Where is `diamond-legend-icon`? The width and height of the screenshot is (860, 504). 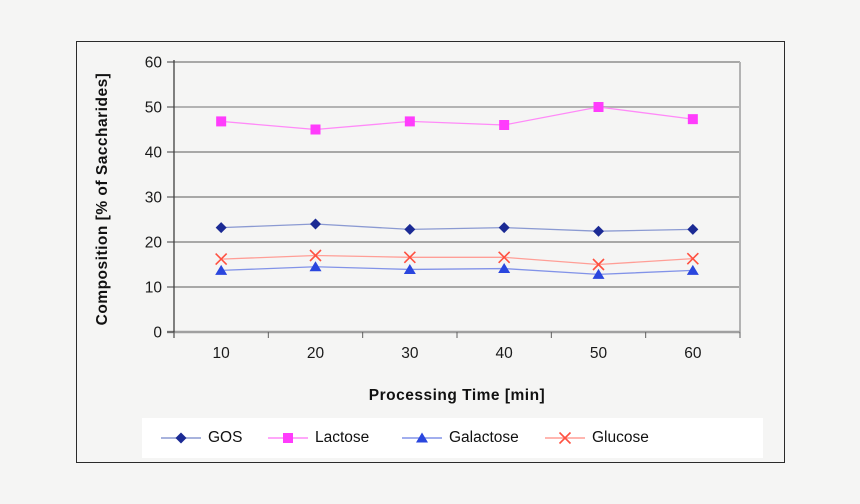 diamond-legend-icon is located at coordinates (181, 438).